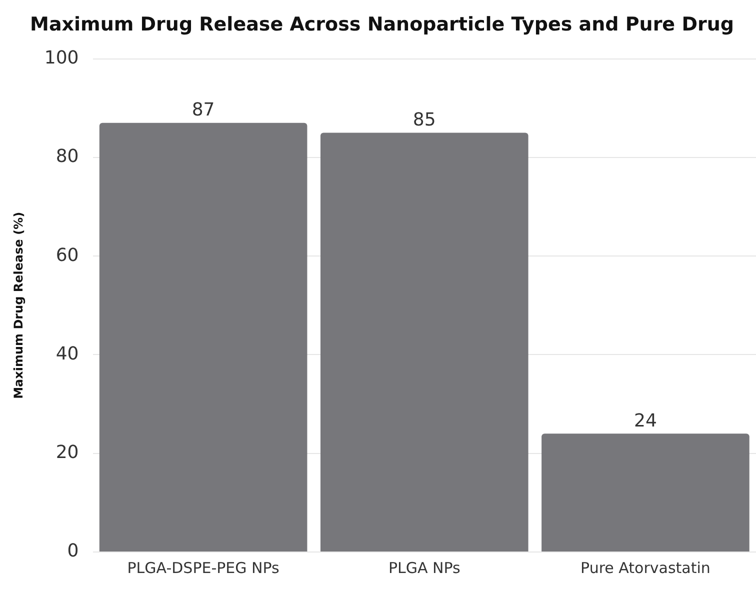  I want to click on x-tick-label: PLGA NPs, so click(424, 567).